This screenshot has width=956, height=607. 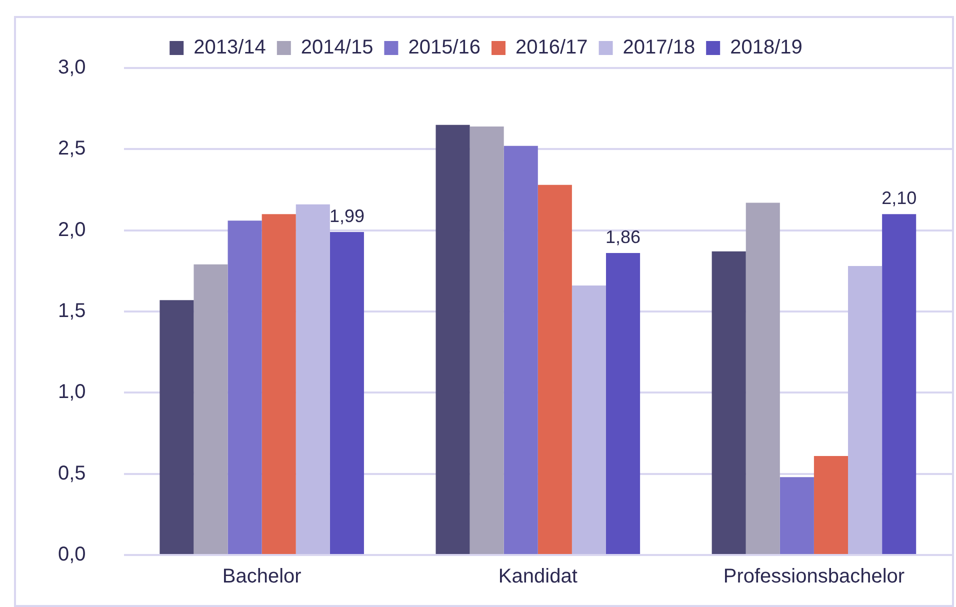 What do you see at coordinates (72, 473) in the screenshot?
I see `y-tick-label: 0,5` at bounding box center [72, 473].